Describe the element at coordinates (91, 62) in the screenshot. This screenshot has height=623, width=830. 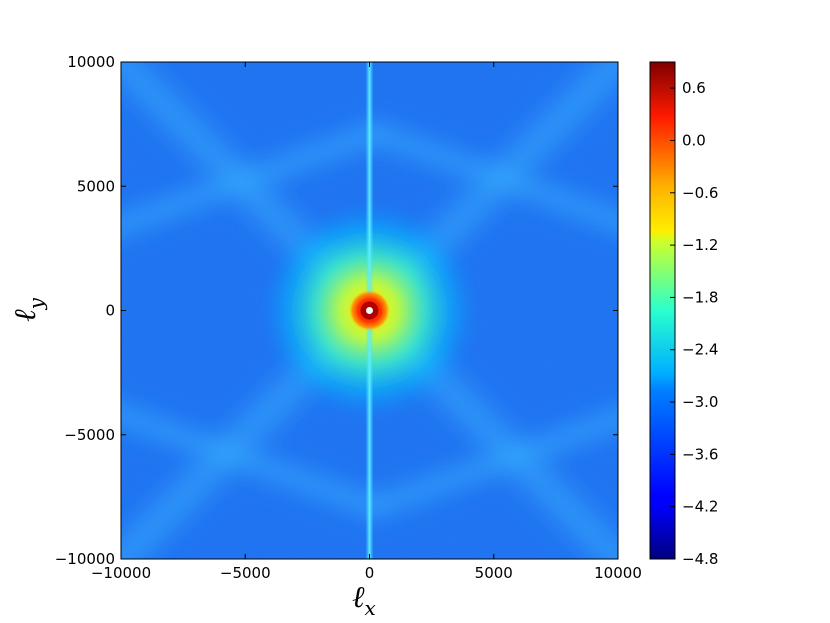
I see `y-tick-label: 10000` at that location.